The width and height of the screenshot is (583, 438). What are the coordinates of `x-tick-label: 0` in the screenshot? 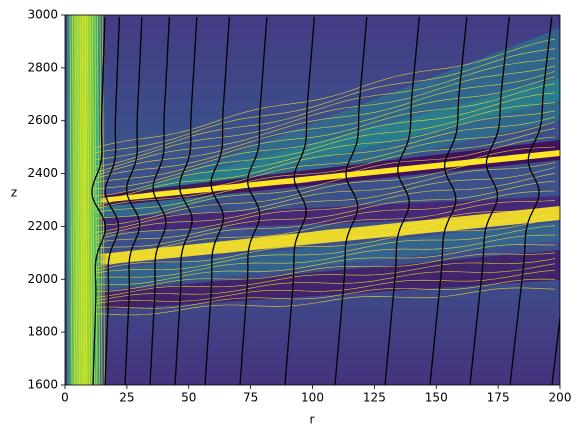 It's located at (65, 398).